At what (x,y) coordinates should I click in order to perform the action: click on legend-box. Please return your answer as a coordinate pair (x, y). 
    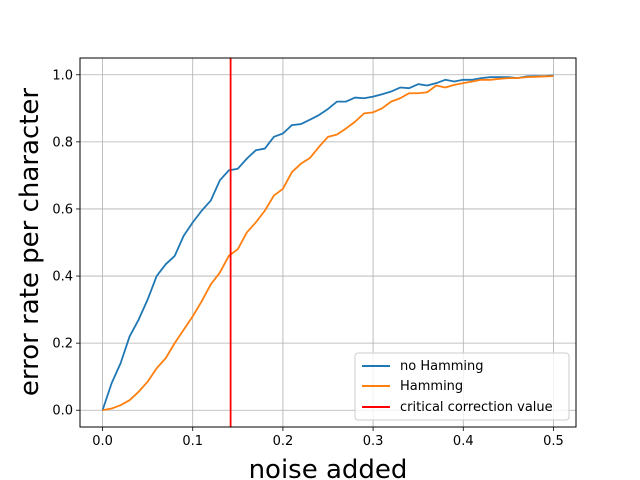
    Looking at the image, I should click on (462, 386).